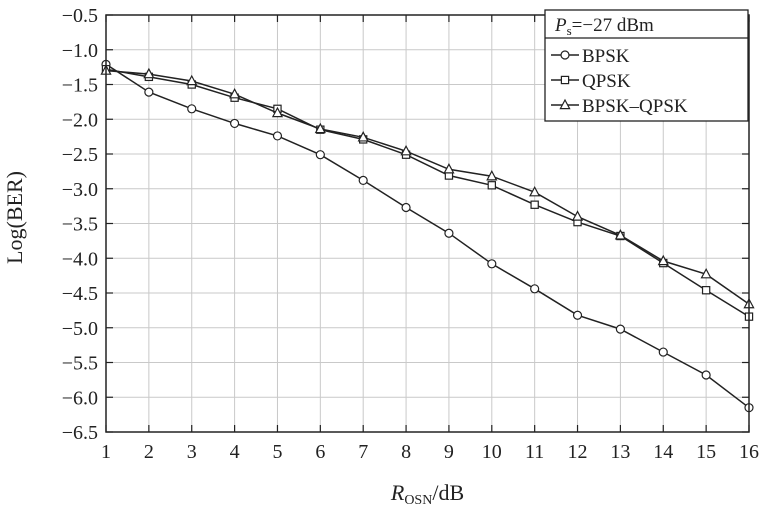  I want to click on legend: Ps=−27 dBm BPSK QPSK BPSK–QPSK, so click(646, 65).